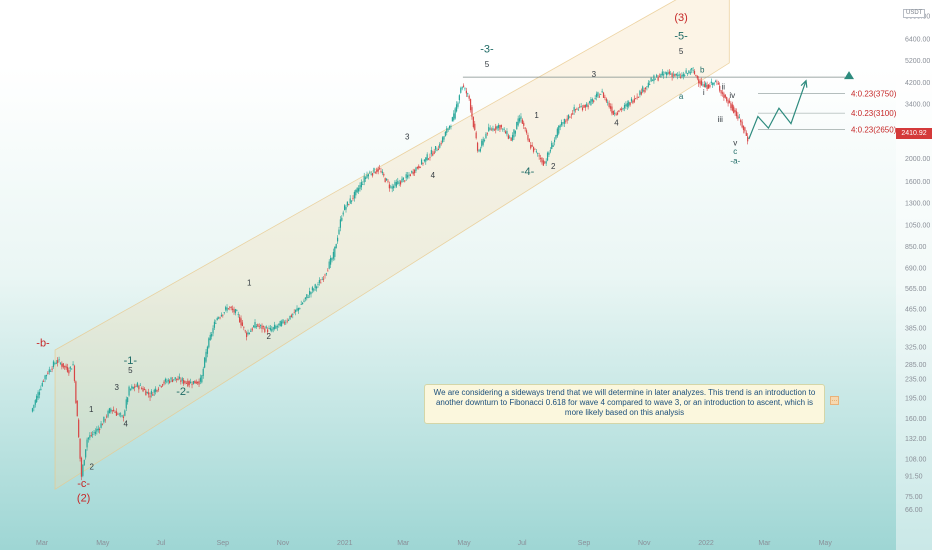 Image resolution: width=932 pixels, height=550 pixels. What do you see at coordinates (83, 499) in the screenshot?
I see `wave-label: (2)` at bounding box center [83, 499].